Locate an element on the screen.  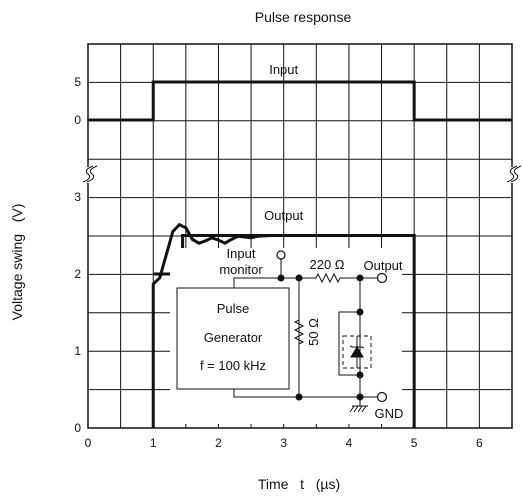
y-tick-label: 1 is located at coordinates (77, 351).